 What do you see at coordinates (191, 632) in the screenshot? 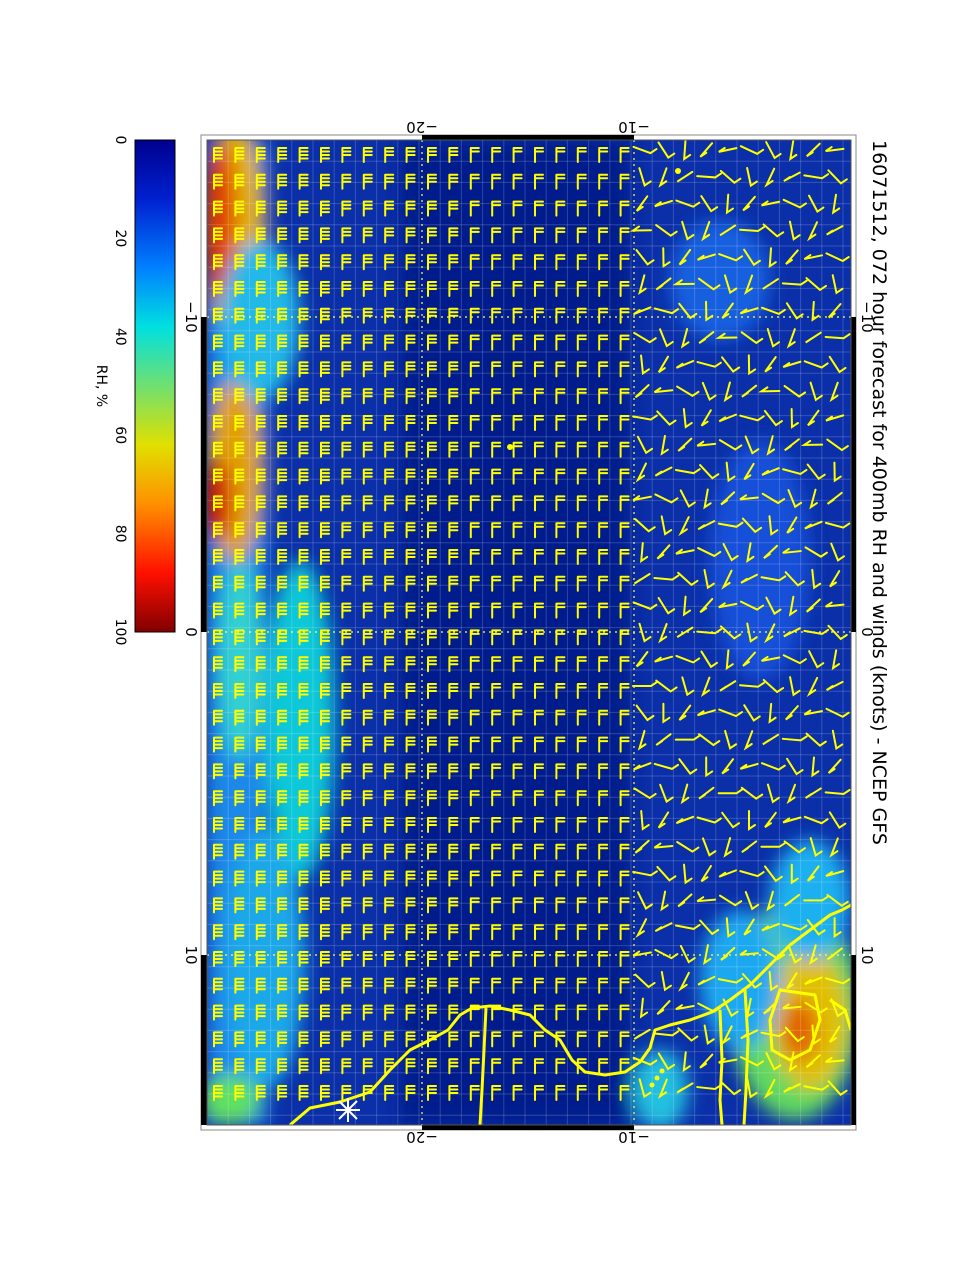
I see `left-tick-label: 0` at bounding box center [191, 632].